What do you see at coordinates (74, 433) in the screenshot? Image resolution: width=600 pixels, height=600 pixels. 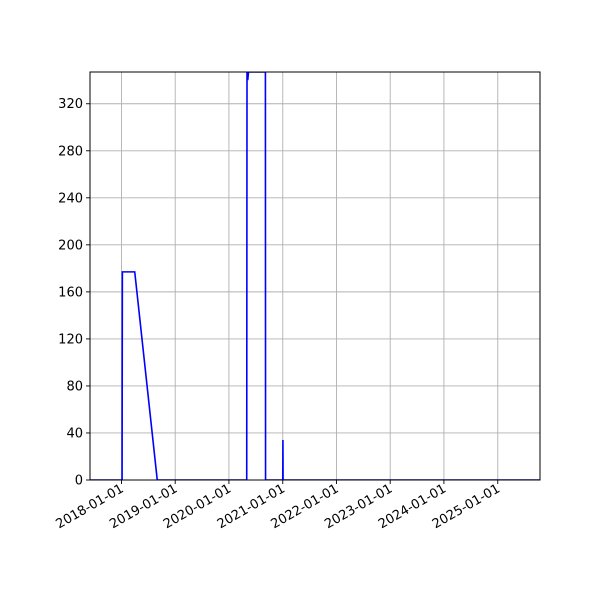 I see `y-tick-label: 40` at bounding box center [74, 433].